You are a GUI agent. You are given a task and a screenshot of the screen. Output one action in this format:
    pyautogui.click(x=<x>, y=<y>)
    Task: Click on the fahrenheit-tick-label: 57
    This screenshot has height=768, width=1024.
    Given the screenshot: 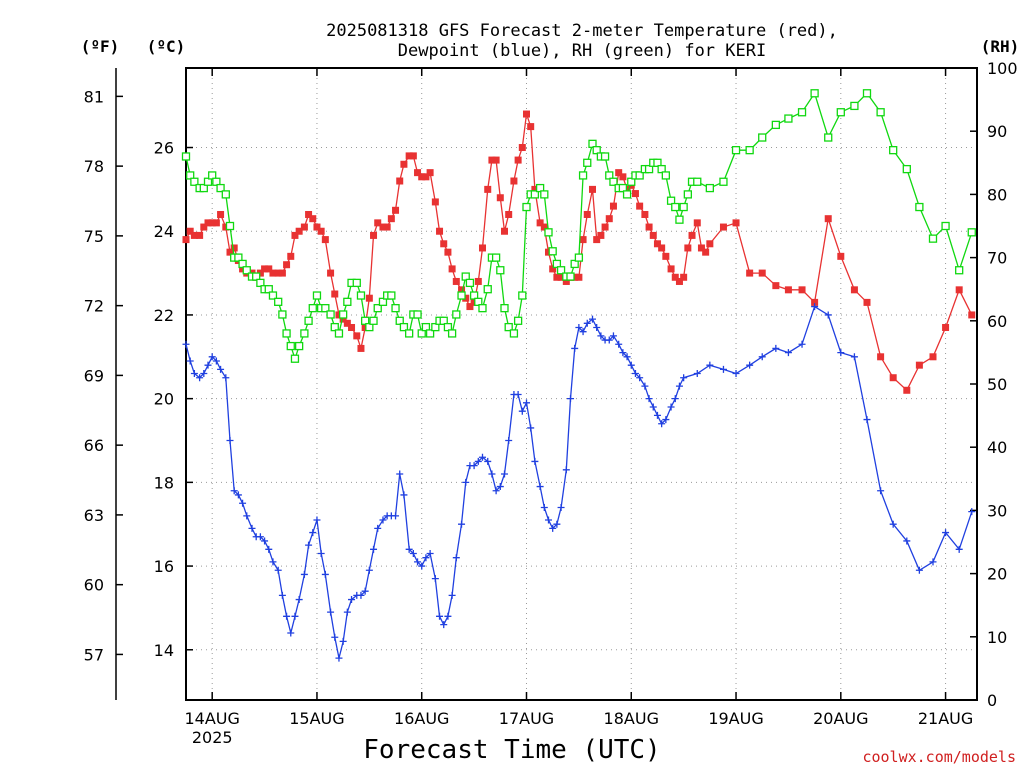 What is the action you would take?
    pyautogui.click(x=94, y=654)
    